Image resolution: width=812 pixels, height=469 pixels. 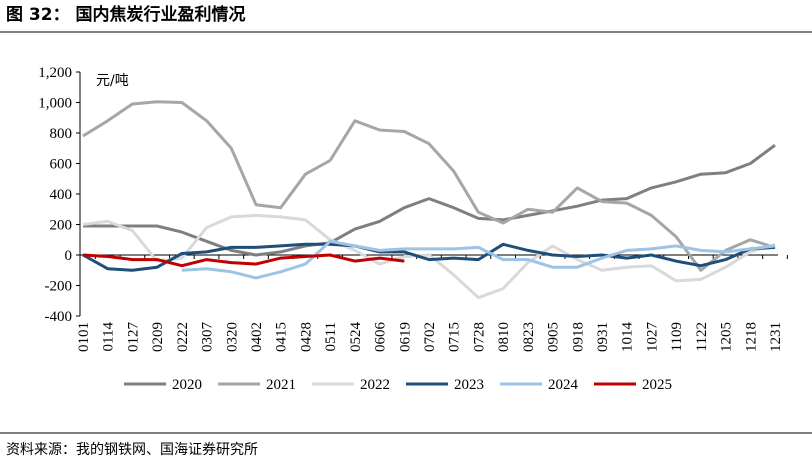 What do you see at coordinates (55, 104) in the screenshot?
I see `y-tick-label: 1,000` at bounding box center [55, 104].